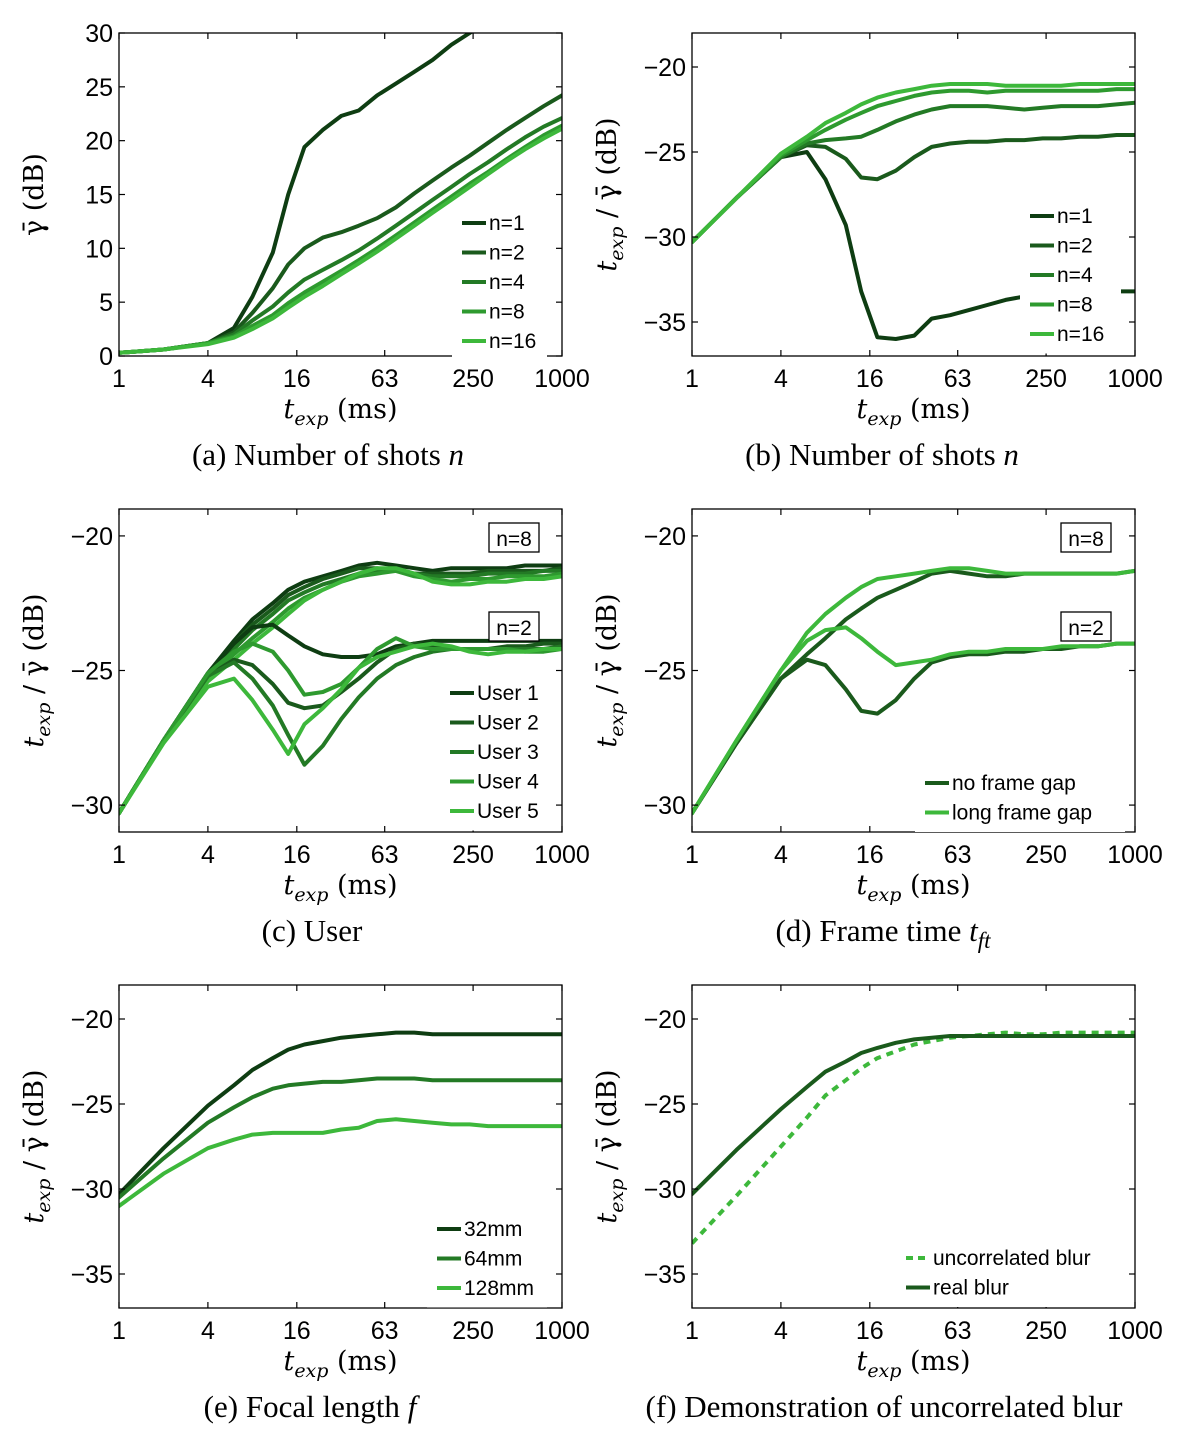  I want to click on legend-label: 128mm, so click(499, 1288).